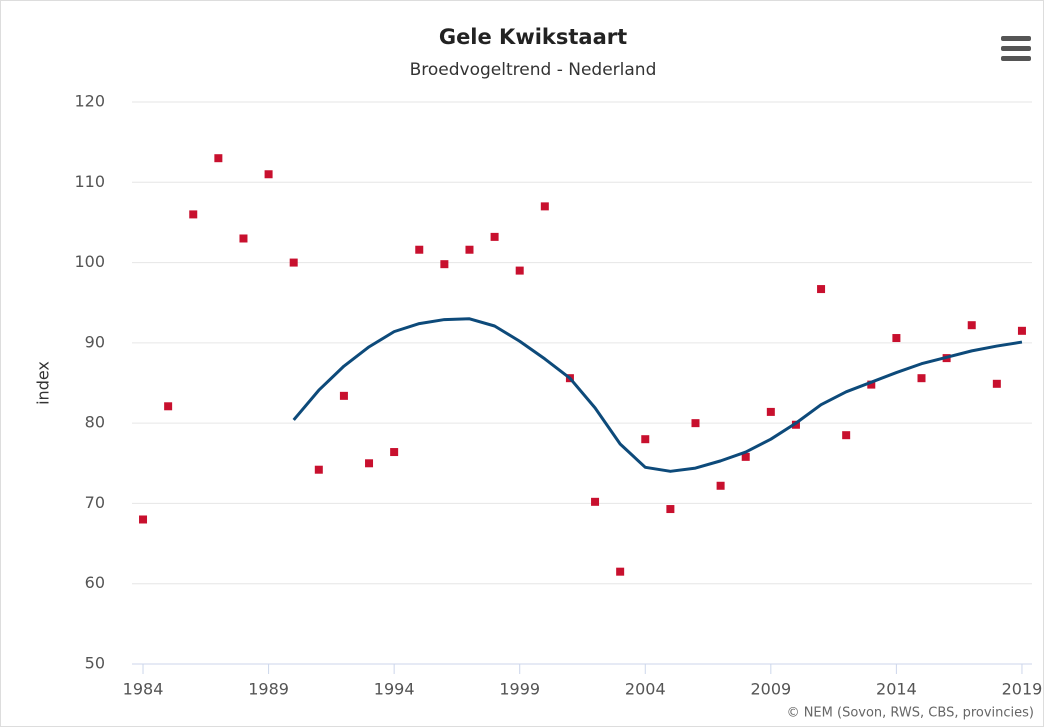 The height and width of the screenshot is (727, 1044). What do you see at coordinates (394, 689) in the screenshot?
I see `x-tick-label: 1994` at bounding box center [394, 689].